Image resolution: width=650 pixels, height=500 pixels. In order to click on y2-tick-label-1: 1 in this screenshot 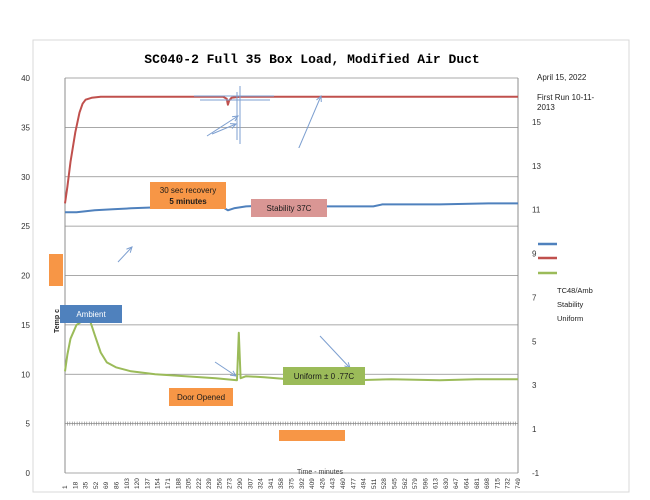, I will do `click(534, 429)`.